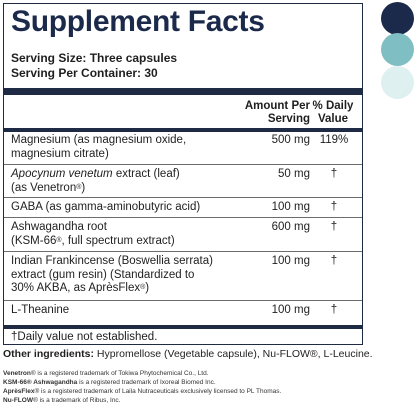  Describe the element at coordinates (118, 240) in the screenshot. I see `ingredient-name-part: , full spectrum extract)` at that location.